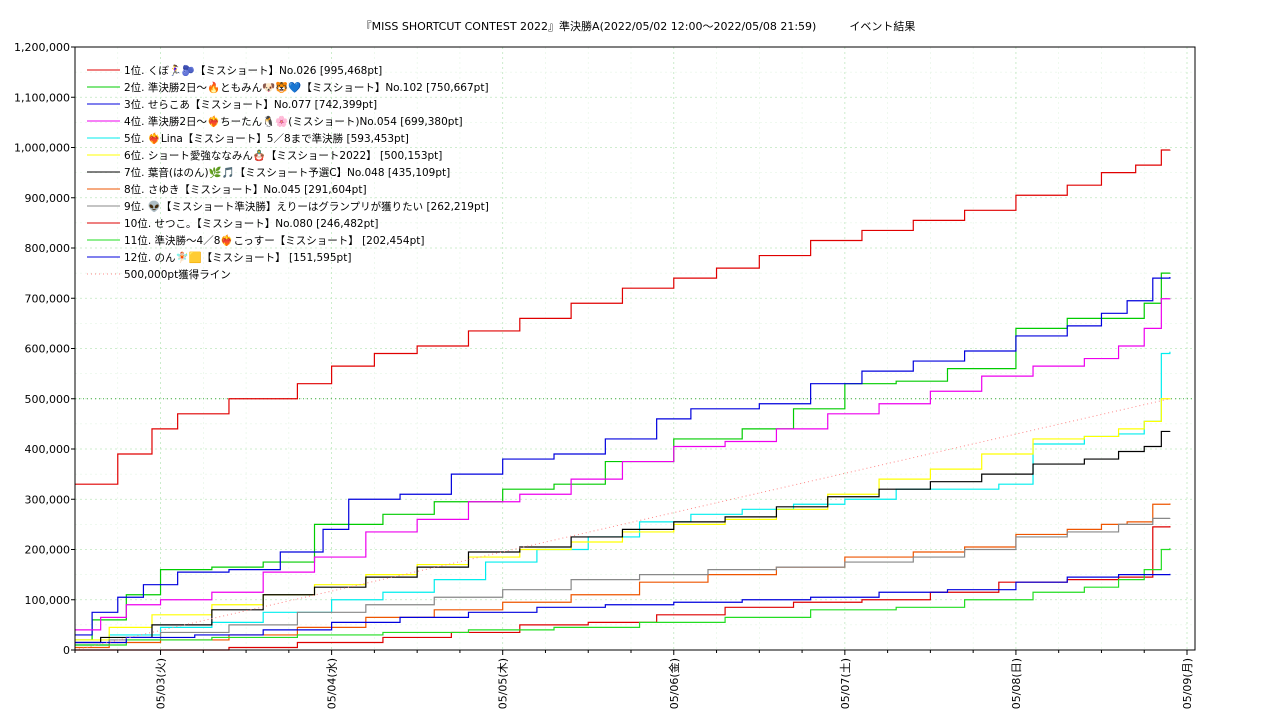  Describe the element at coordinates (251, 223) in the screenshot. I see `legend-label: 10位. せつこ。【ミスショート】No.080 [246,482pt]` at that location.